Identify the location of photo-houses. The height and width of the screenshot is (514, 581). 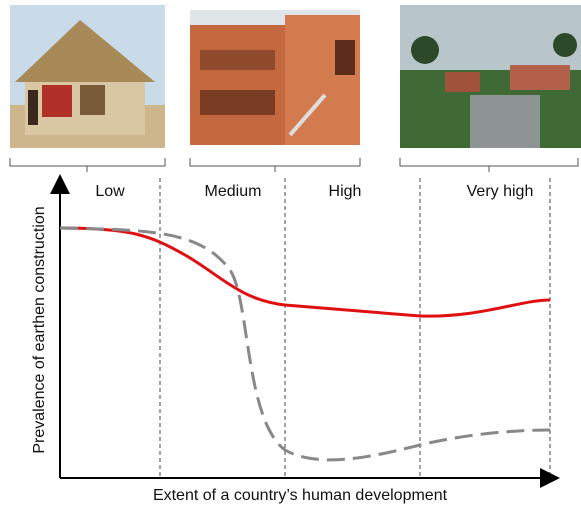
(490, 76).